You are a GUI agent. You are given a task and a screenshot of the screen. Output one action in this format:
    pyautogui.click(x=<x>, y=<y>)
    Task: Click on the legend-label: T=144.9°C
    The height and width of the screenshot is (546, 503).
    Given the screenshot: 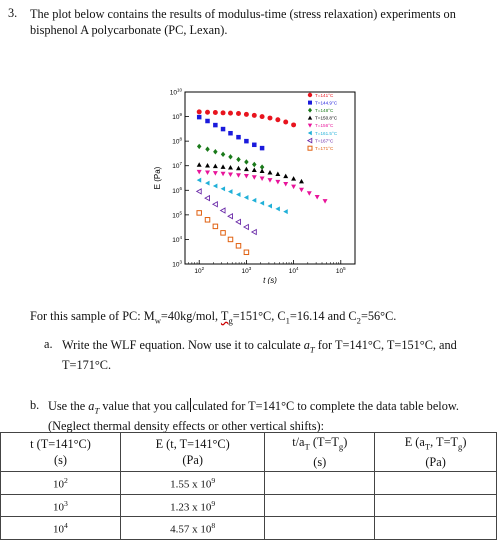 What is the action you would take?
    pyautogui.click(x=326, y=102)
    